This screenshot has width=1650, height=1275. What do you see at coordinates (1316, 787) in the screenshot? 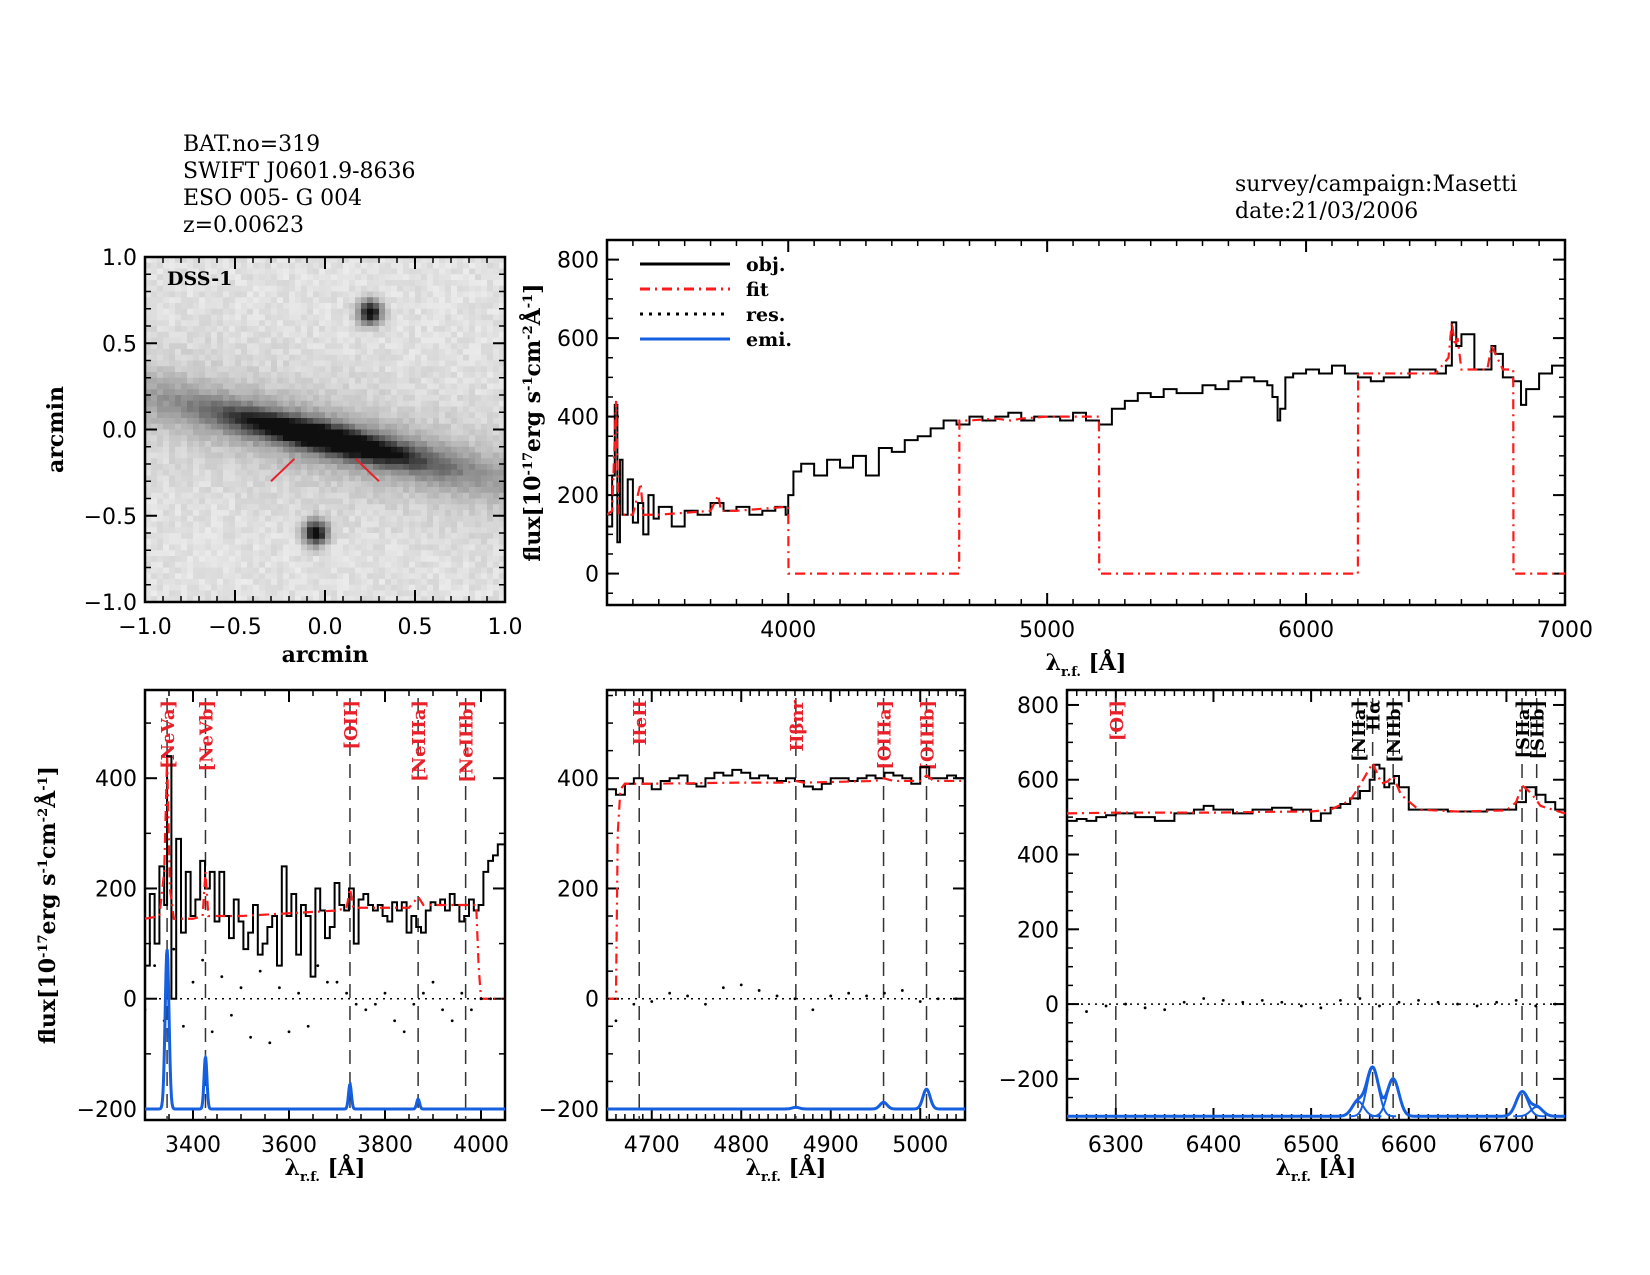
I see `fit-line` at bounding box center [1316, 787].